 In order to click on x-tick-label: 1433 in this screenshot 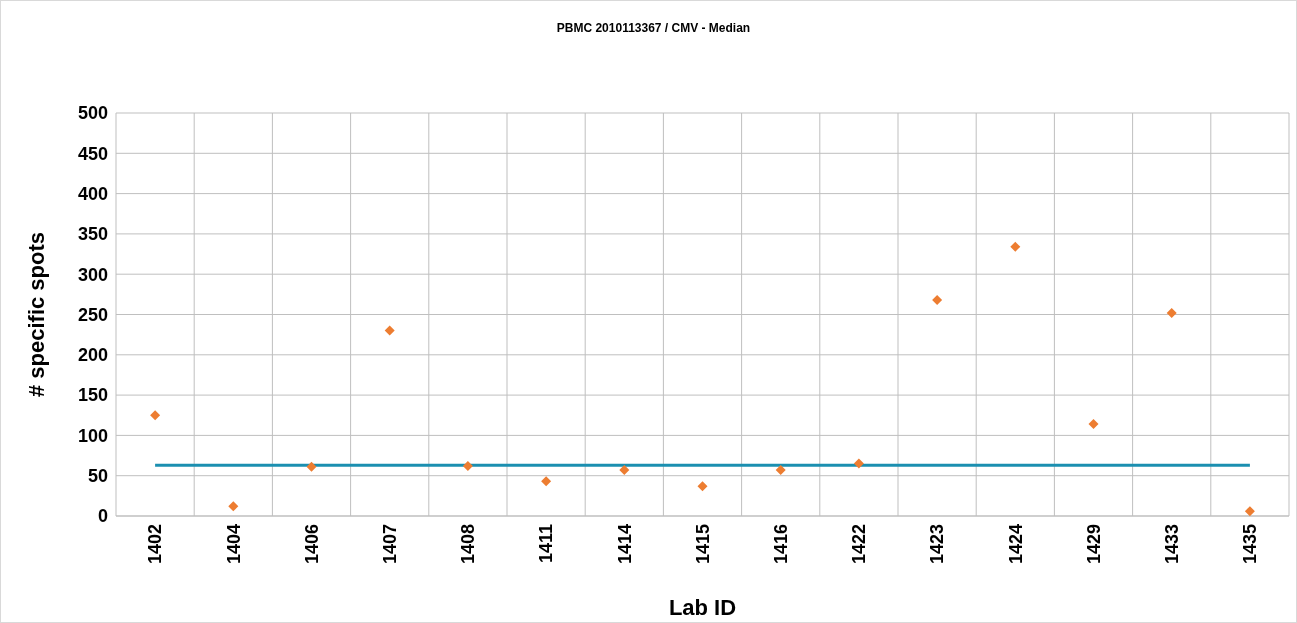, I will do `click(1172, 544)`.